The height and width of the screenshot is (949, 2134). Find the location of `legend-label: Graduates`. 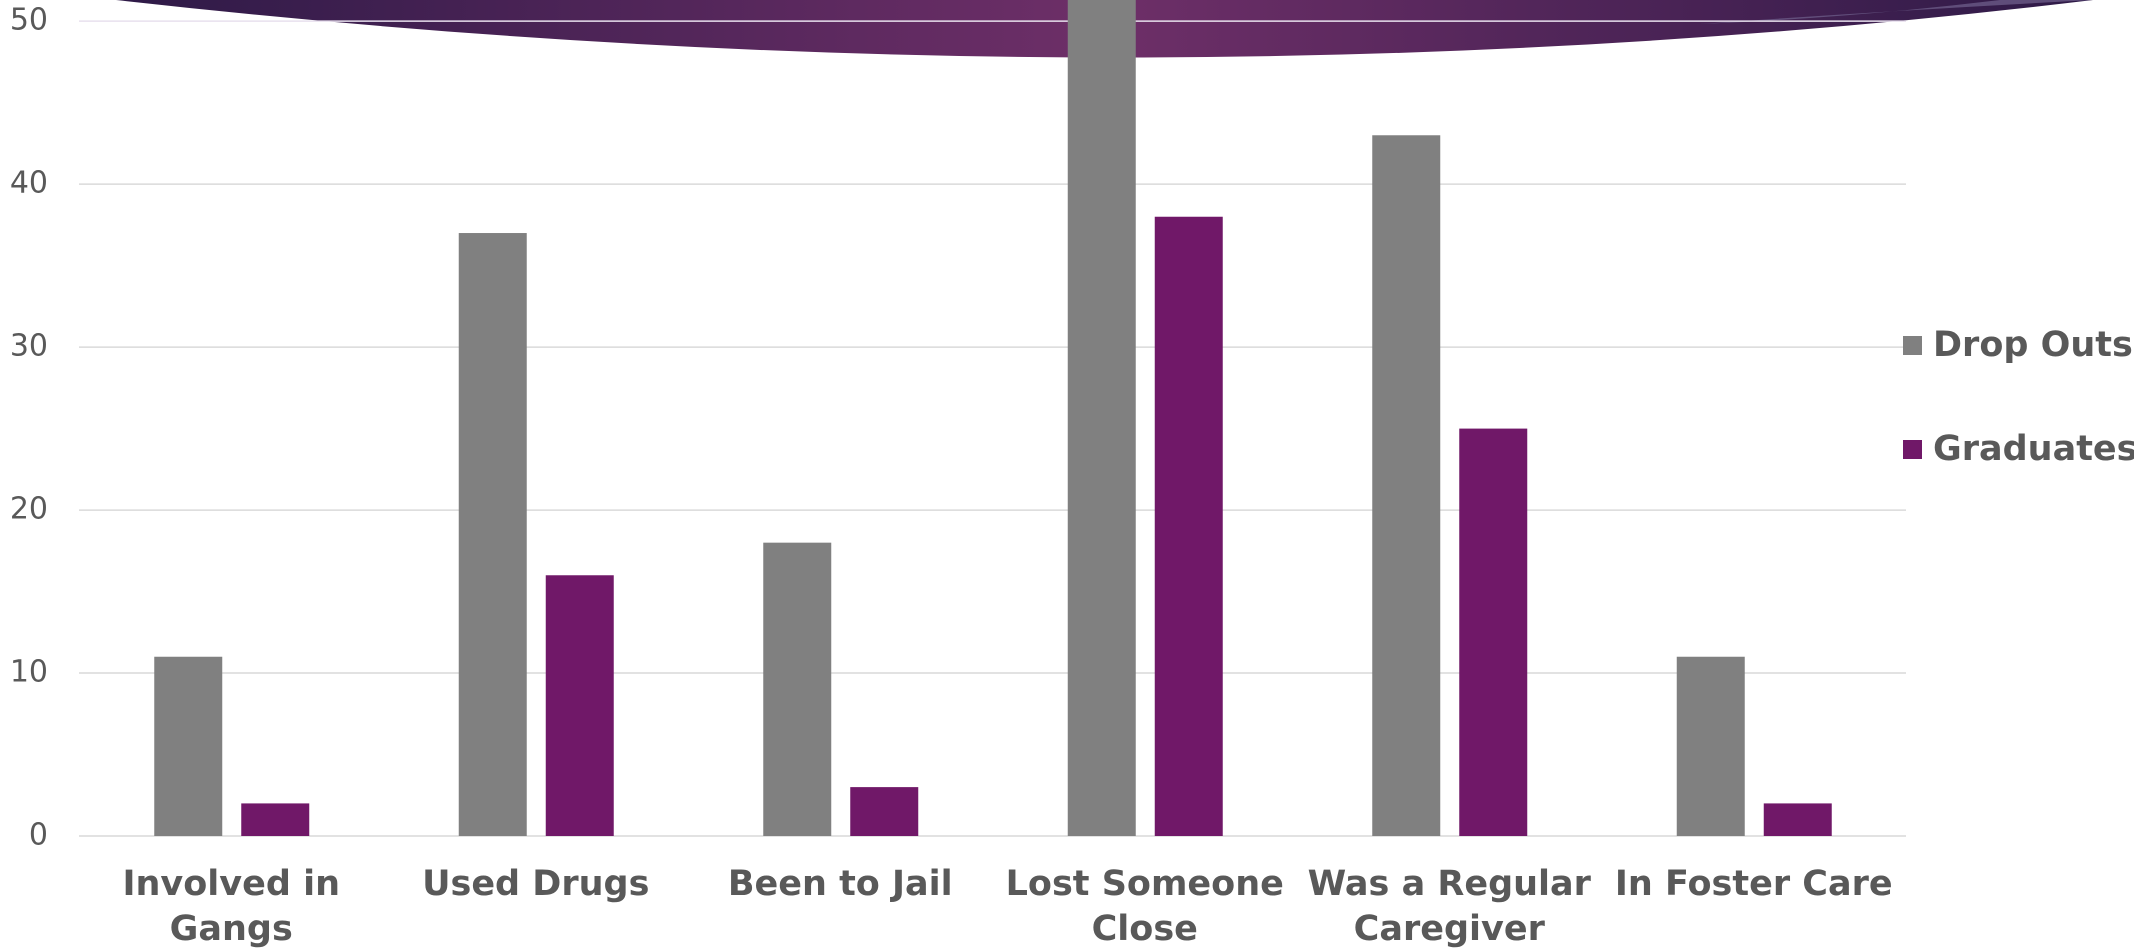

legend-label: Graduates is located at coordinates (2033, 449).